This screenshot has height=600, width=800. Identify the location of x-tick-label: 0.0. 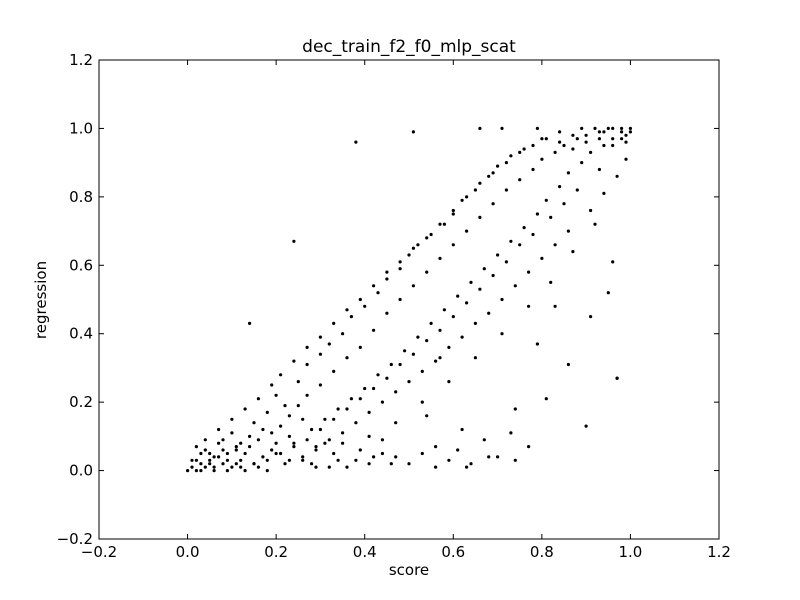
(188, 552).